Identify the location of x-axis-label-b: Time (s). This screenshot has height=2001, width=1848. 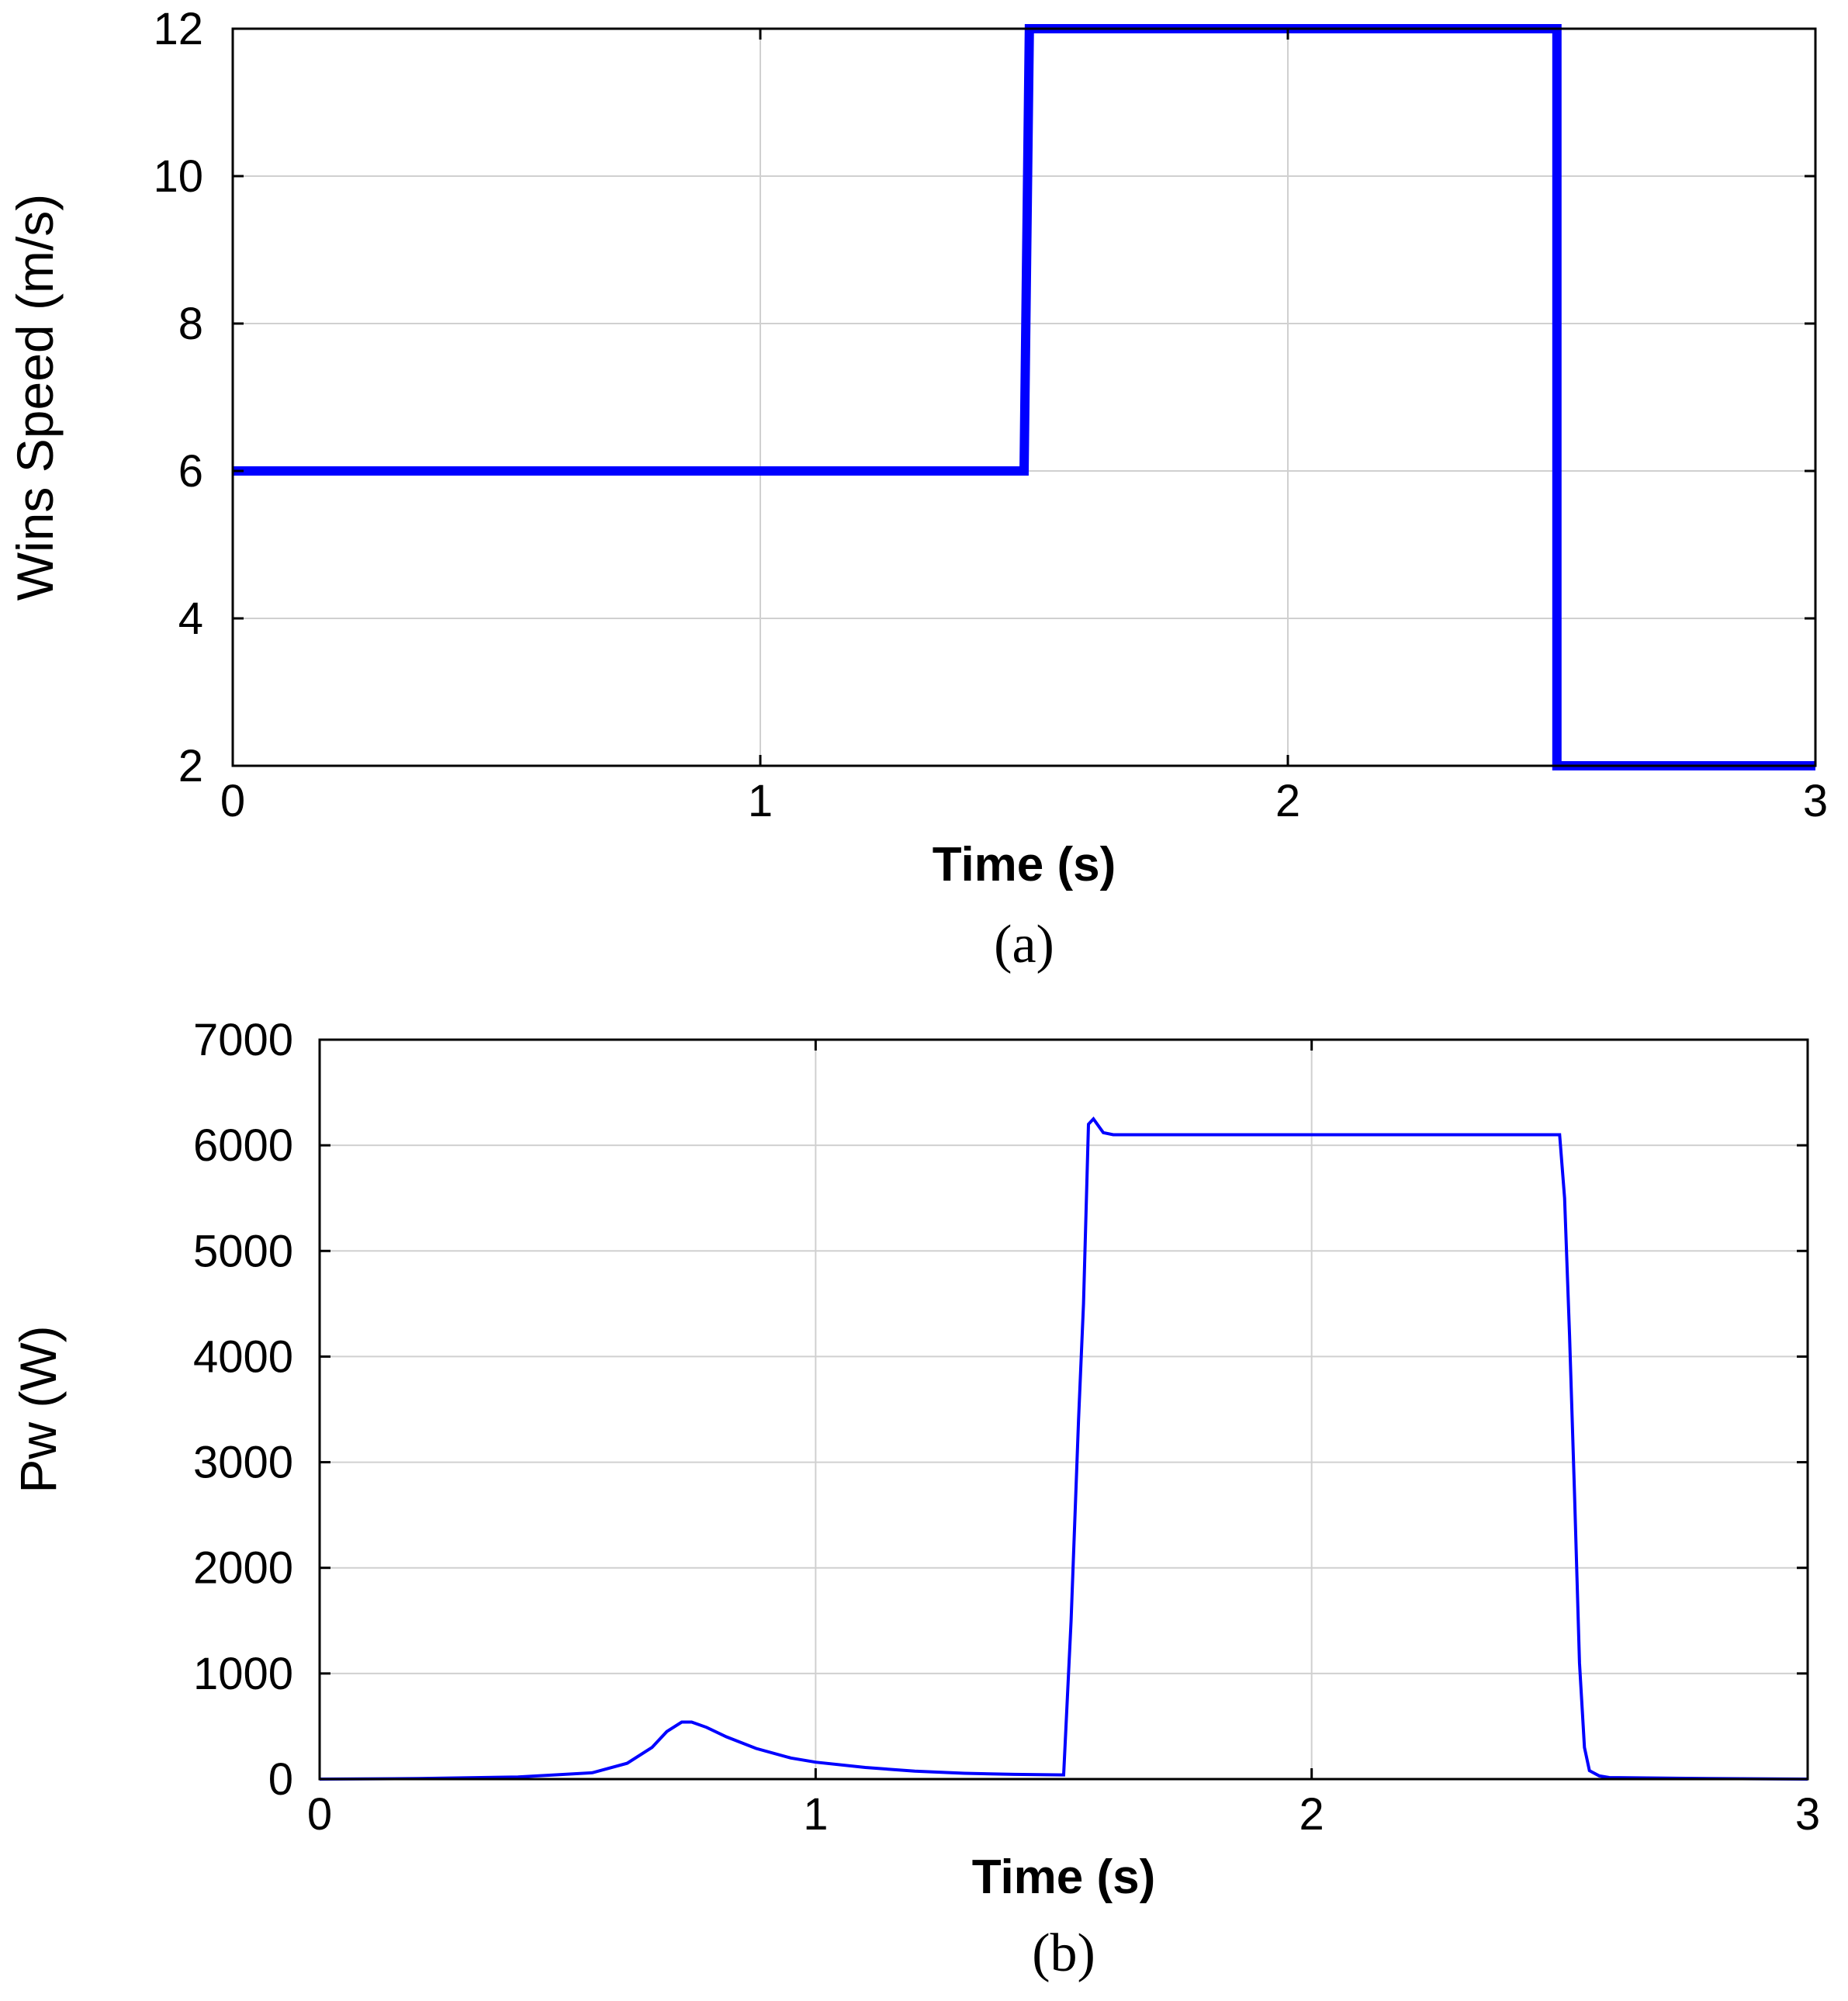
(1064, 1877).